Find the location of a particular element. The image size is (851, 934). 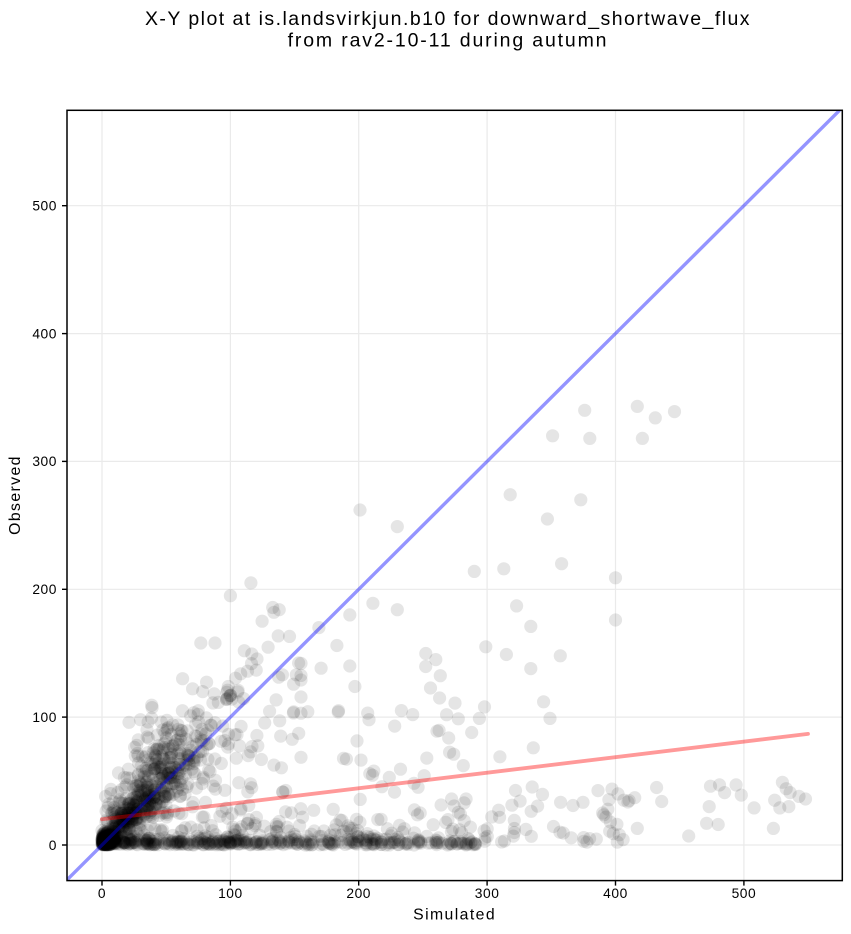

svg-text: Observed is located at coordinates (15, 495).